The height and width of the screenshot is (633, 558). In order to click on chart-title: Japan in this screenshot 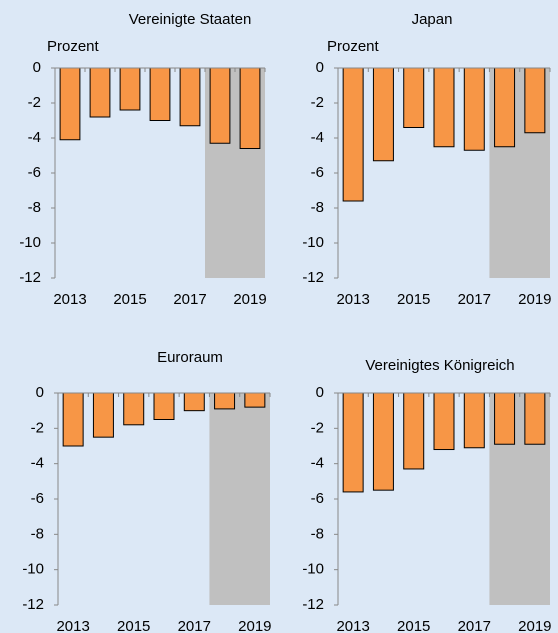, I will do `click(432, 19)`.